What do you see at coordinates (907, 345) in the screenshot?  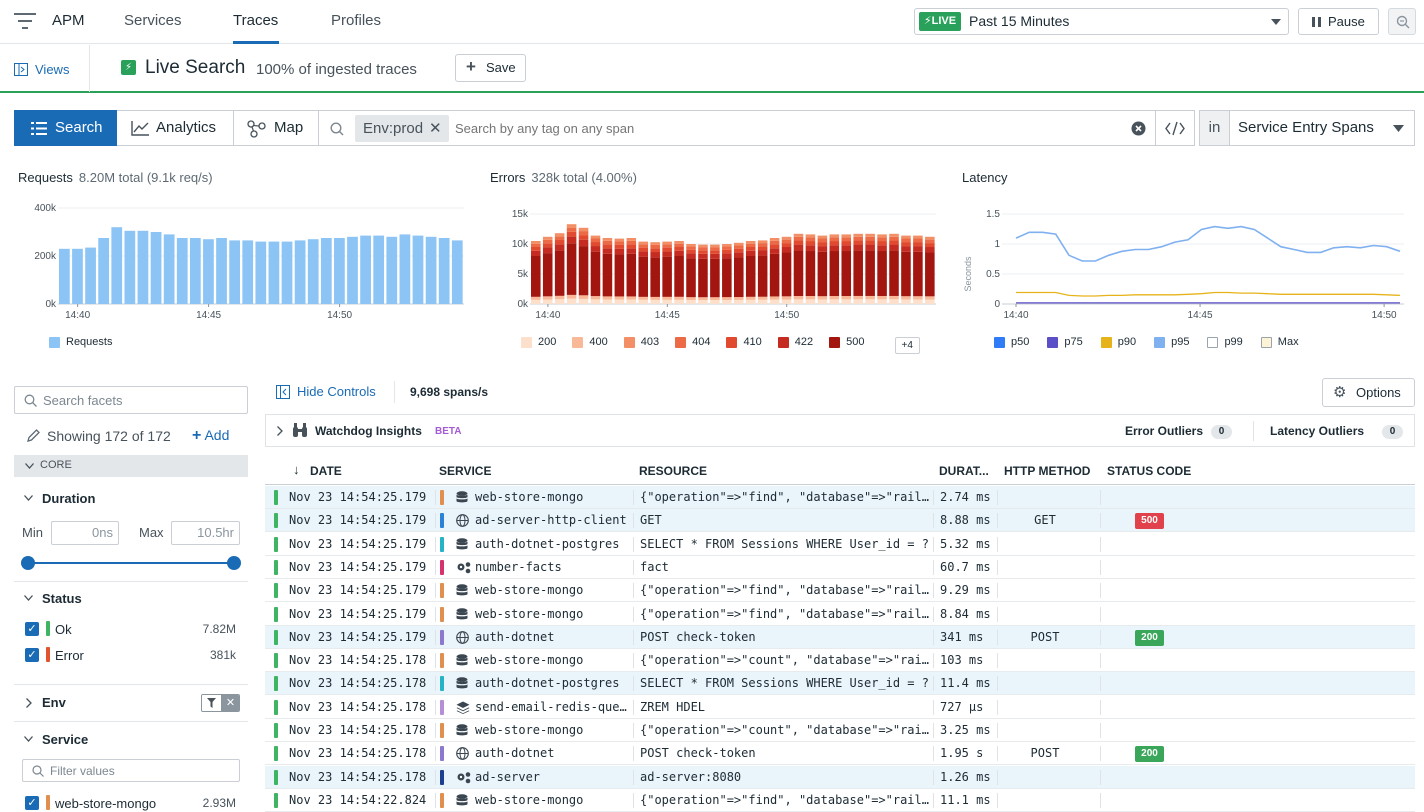 I see `legend-more-button: +4` at bounding box center [907, 345].